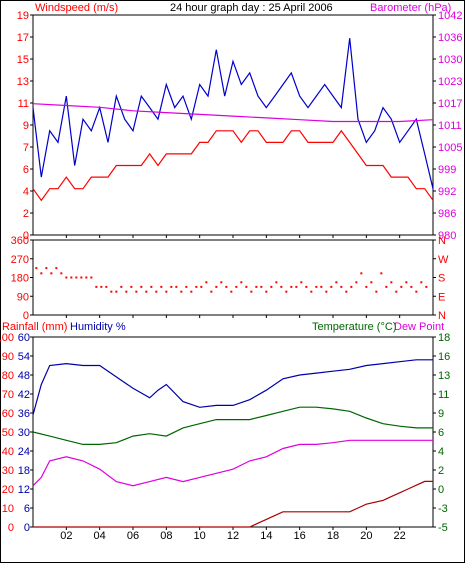  Describe the element at coordinates (441, 279) in the screenshot. I see `y2-tick-label: S` at that location.